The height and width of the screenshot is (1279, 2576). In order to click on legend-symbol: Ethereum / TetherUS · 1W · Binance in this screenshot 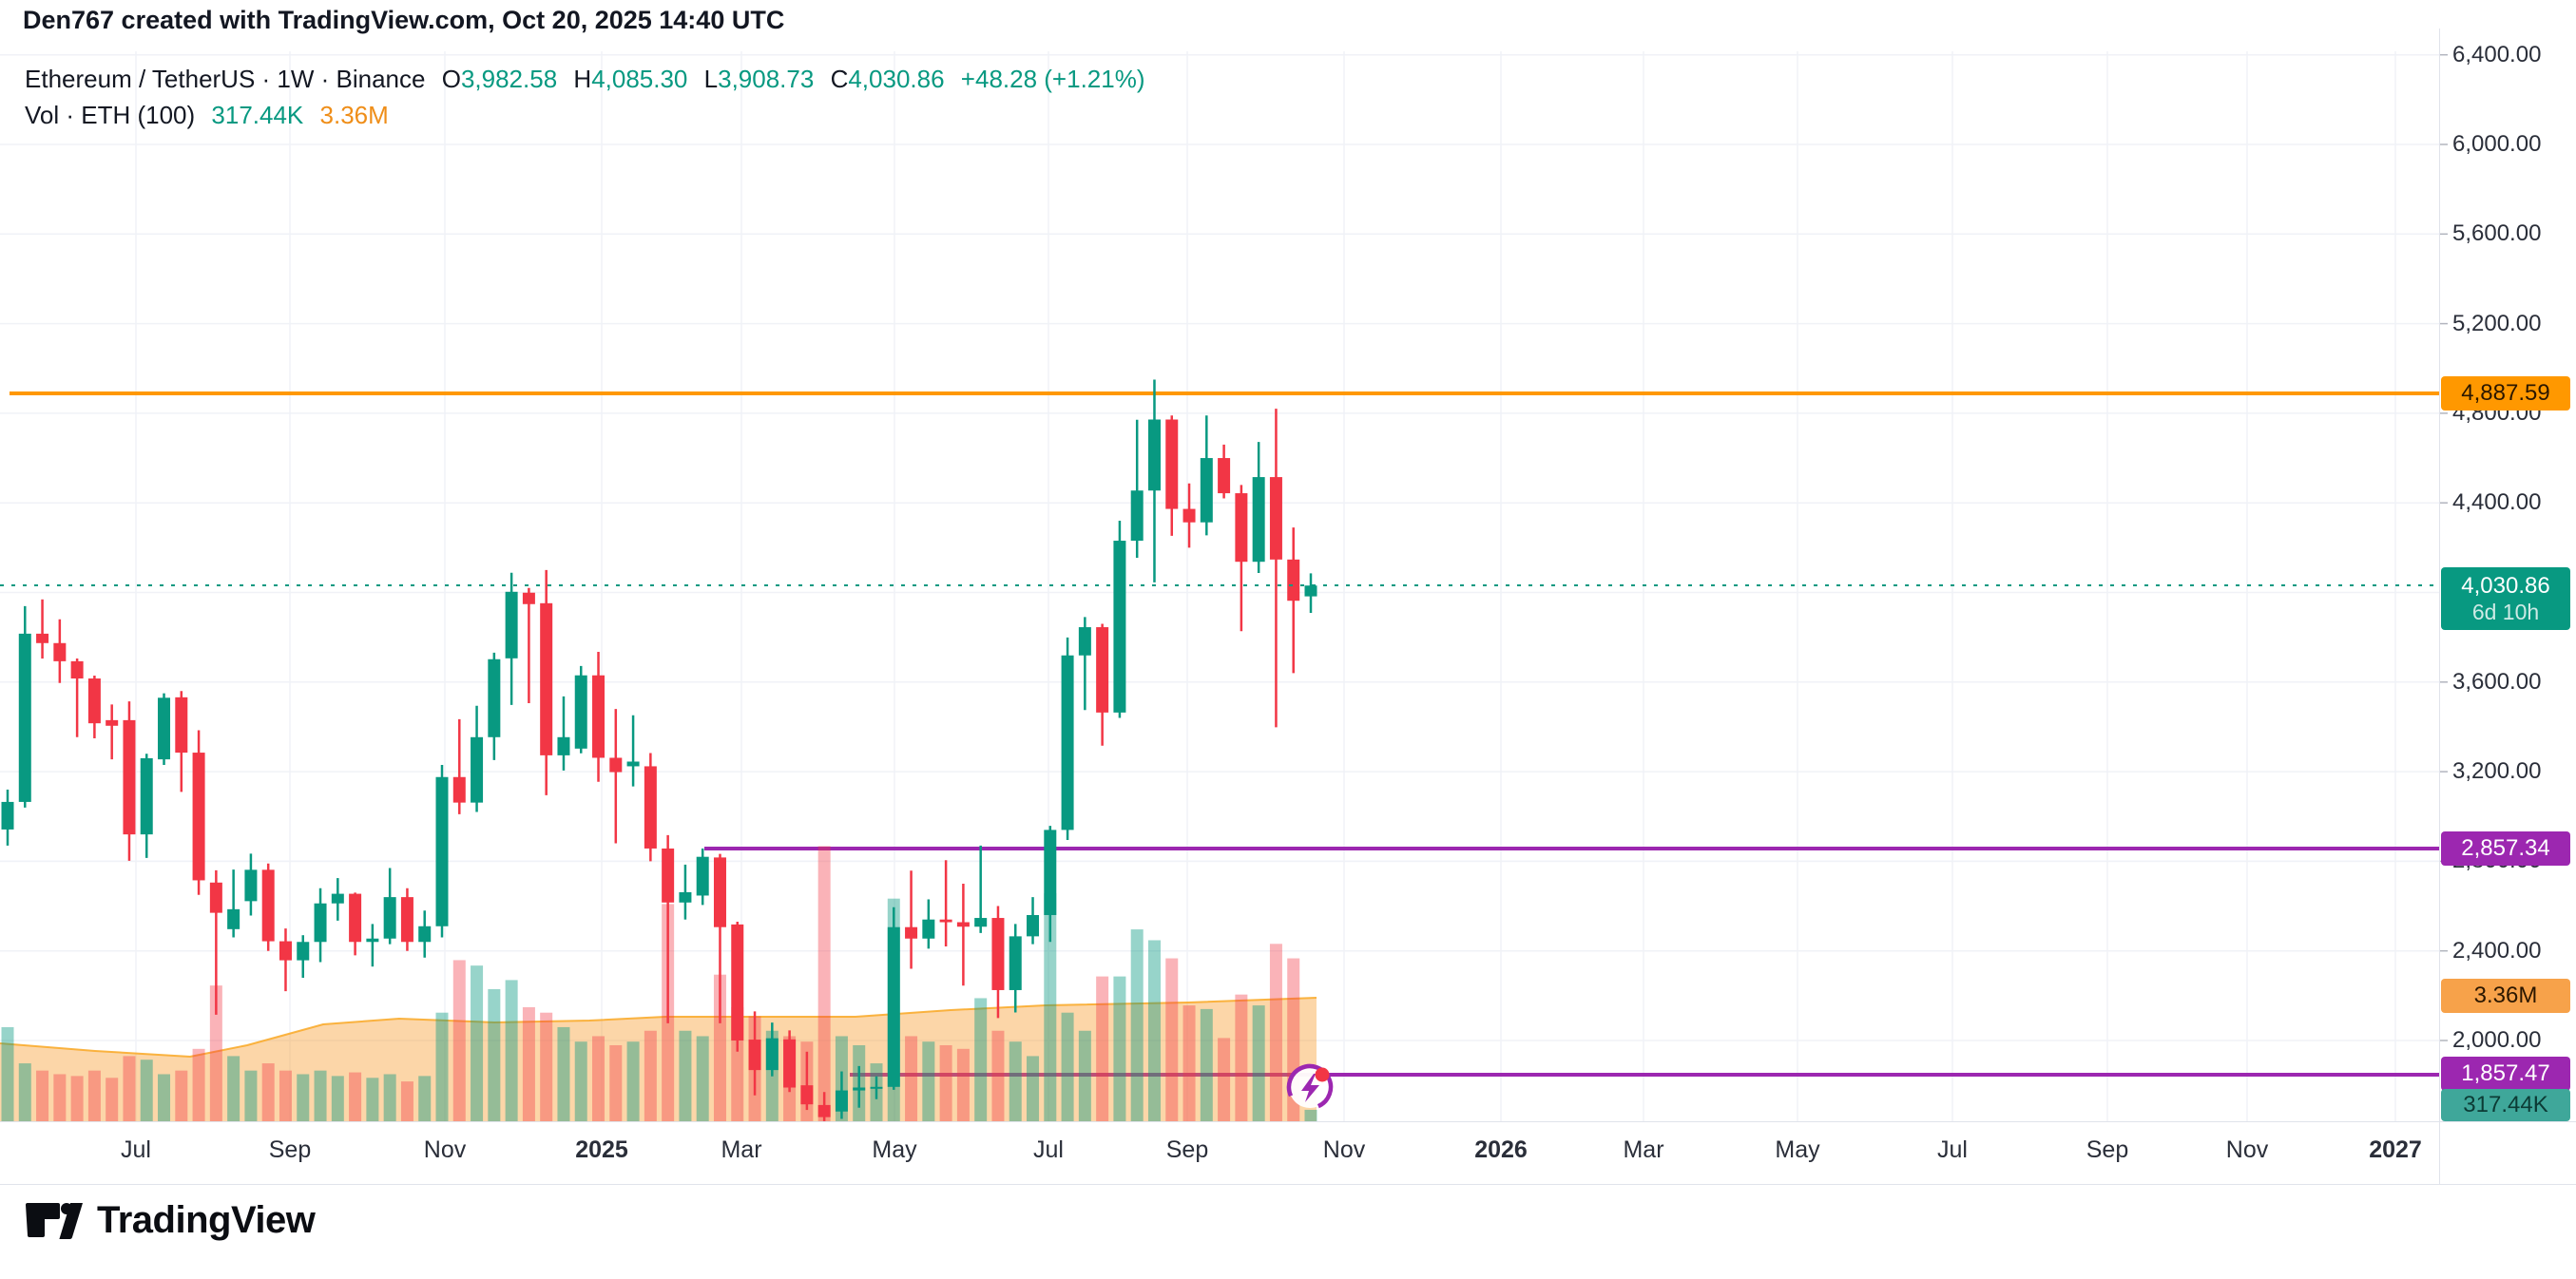, I will do `click(225, 79)`.